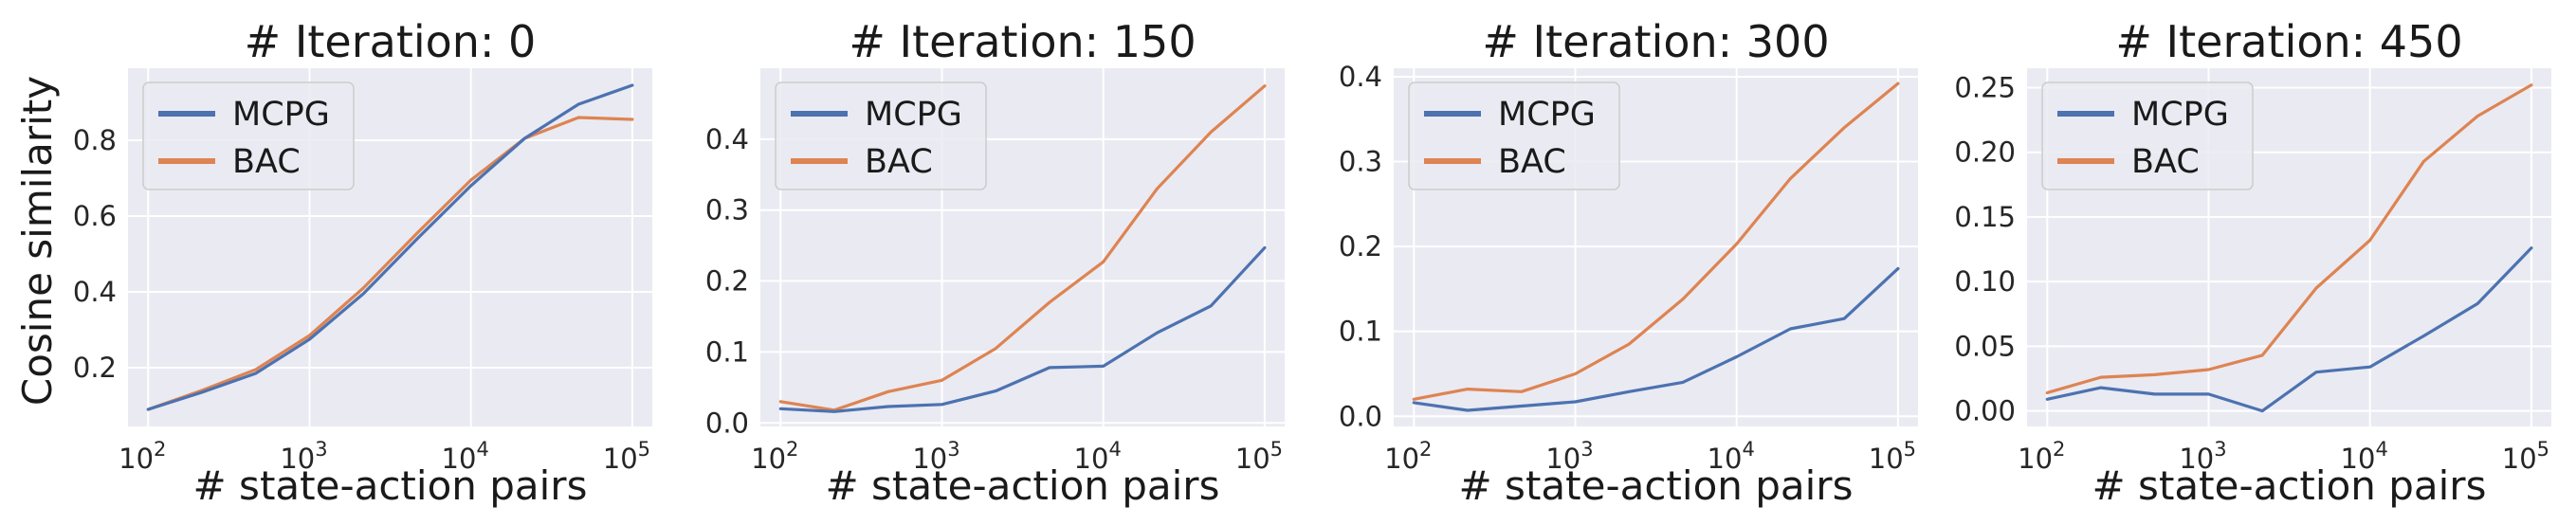 The width and height of the screenshot is (2576, 525). What do you see at coordinates (1985, 411) in the screenshot?
I see `y-tick-label: 0.00` at bounding box center [1985, 411].